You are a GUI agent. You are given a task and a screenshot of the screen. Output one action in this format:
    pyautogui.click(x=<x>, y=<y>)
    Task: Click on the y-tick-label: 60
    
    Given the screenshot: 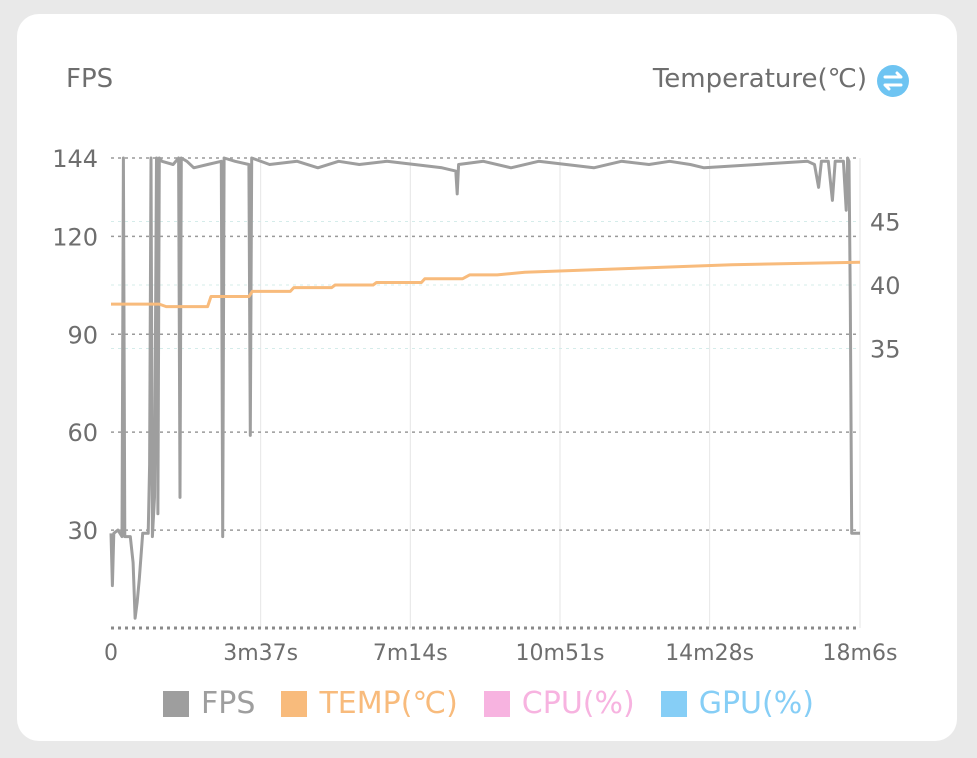 What is the action you would take?
    pyautogui.click(x=82, y=433)
    